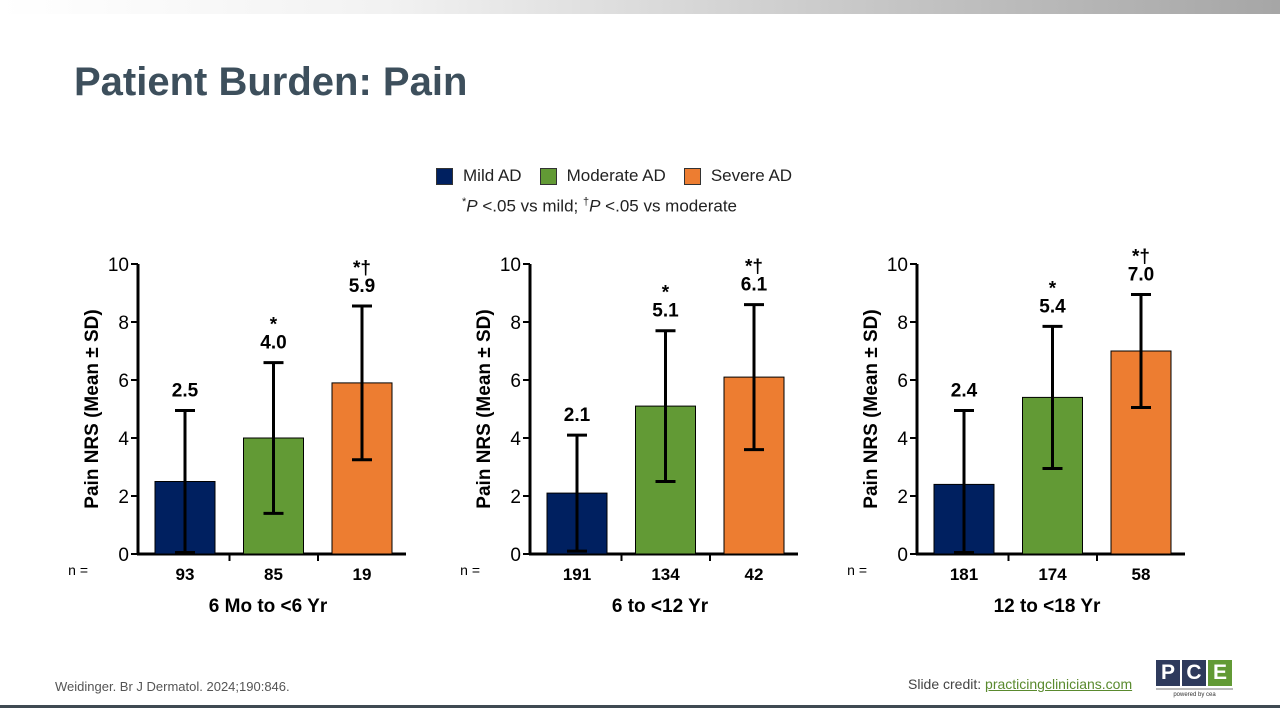 The image size is (1280, 720). What do you see at coordinates (964, 574) in the screenshot?
I see `n-value: 181` at bounding box center [964, 574].